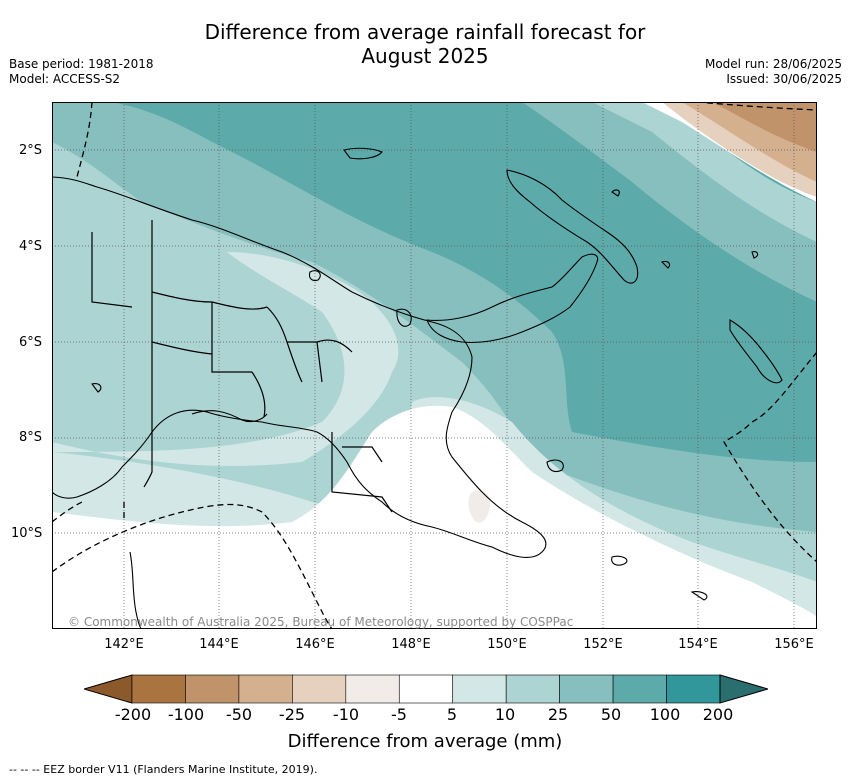  I want to click on cape-york-coast, so click(136, 590).